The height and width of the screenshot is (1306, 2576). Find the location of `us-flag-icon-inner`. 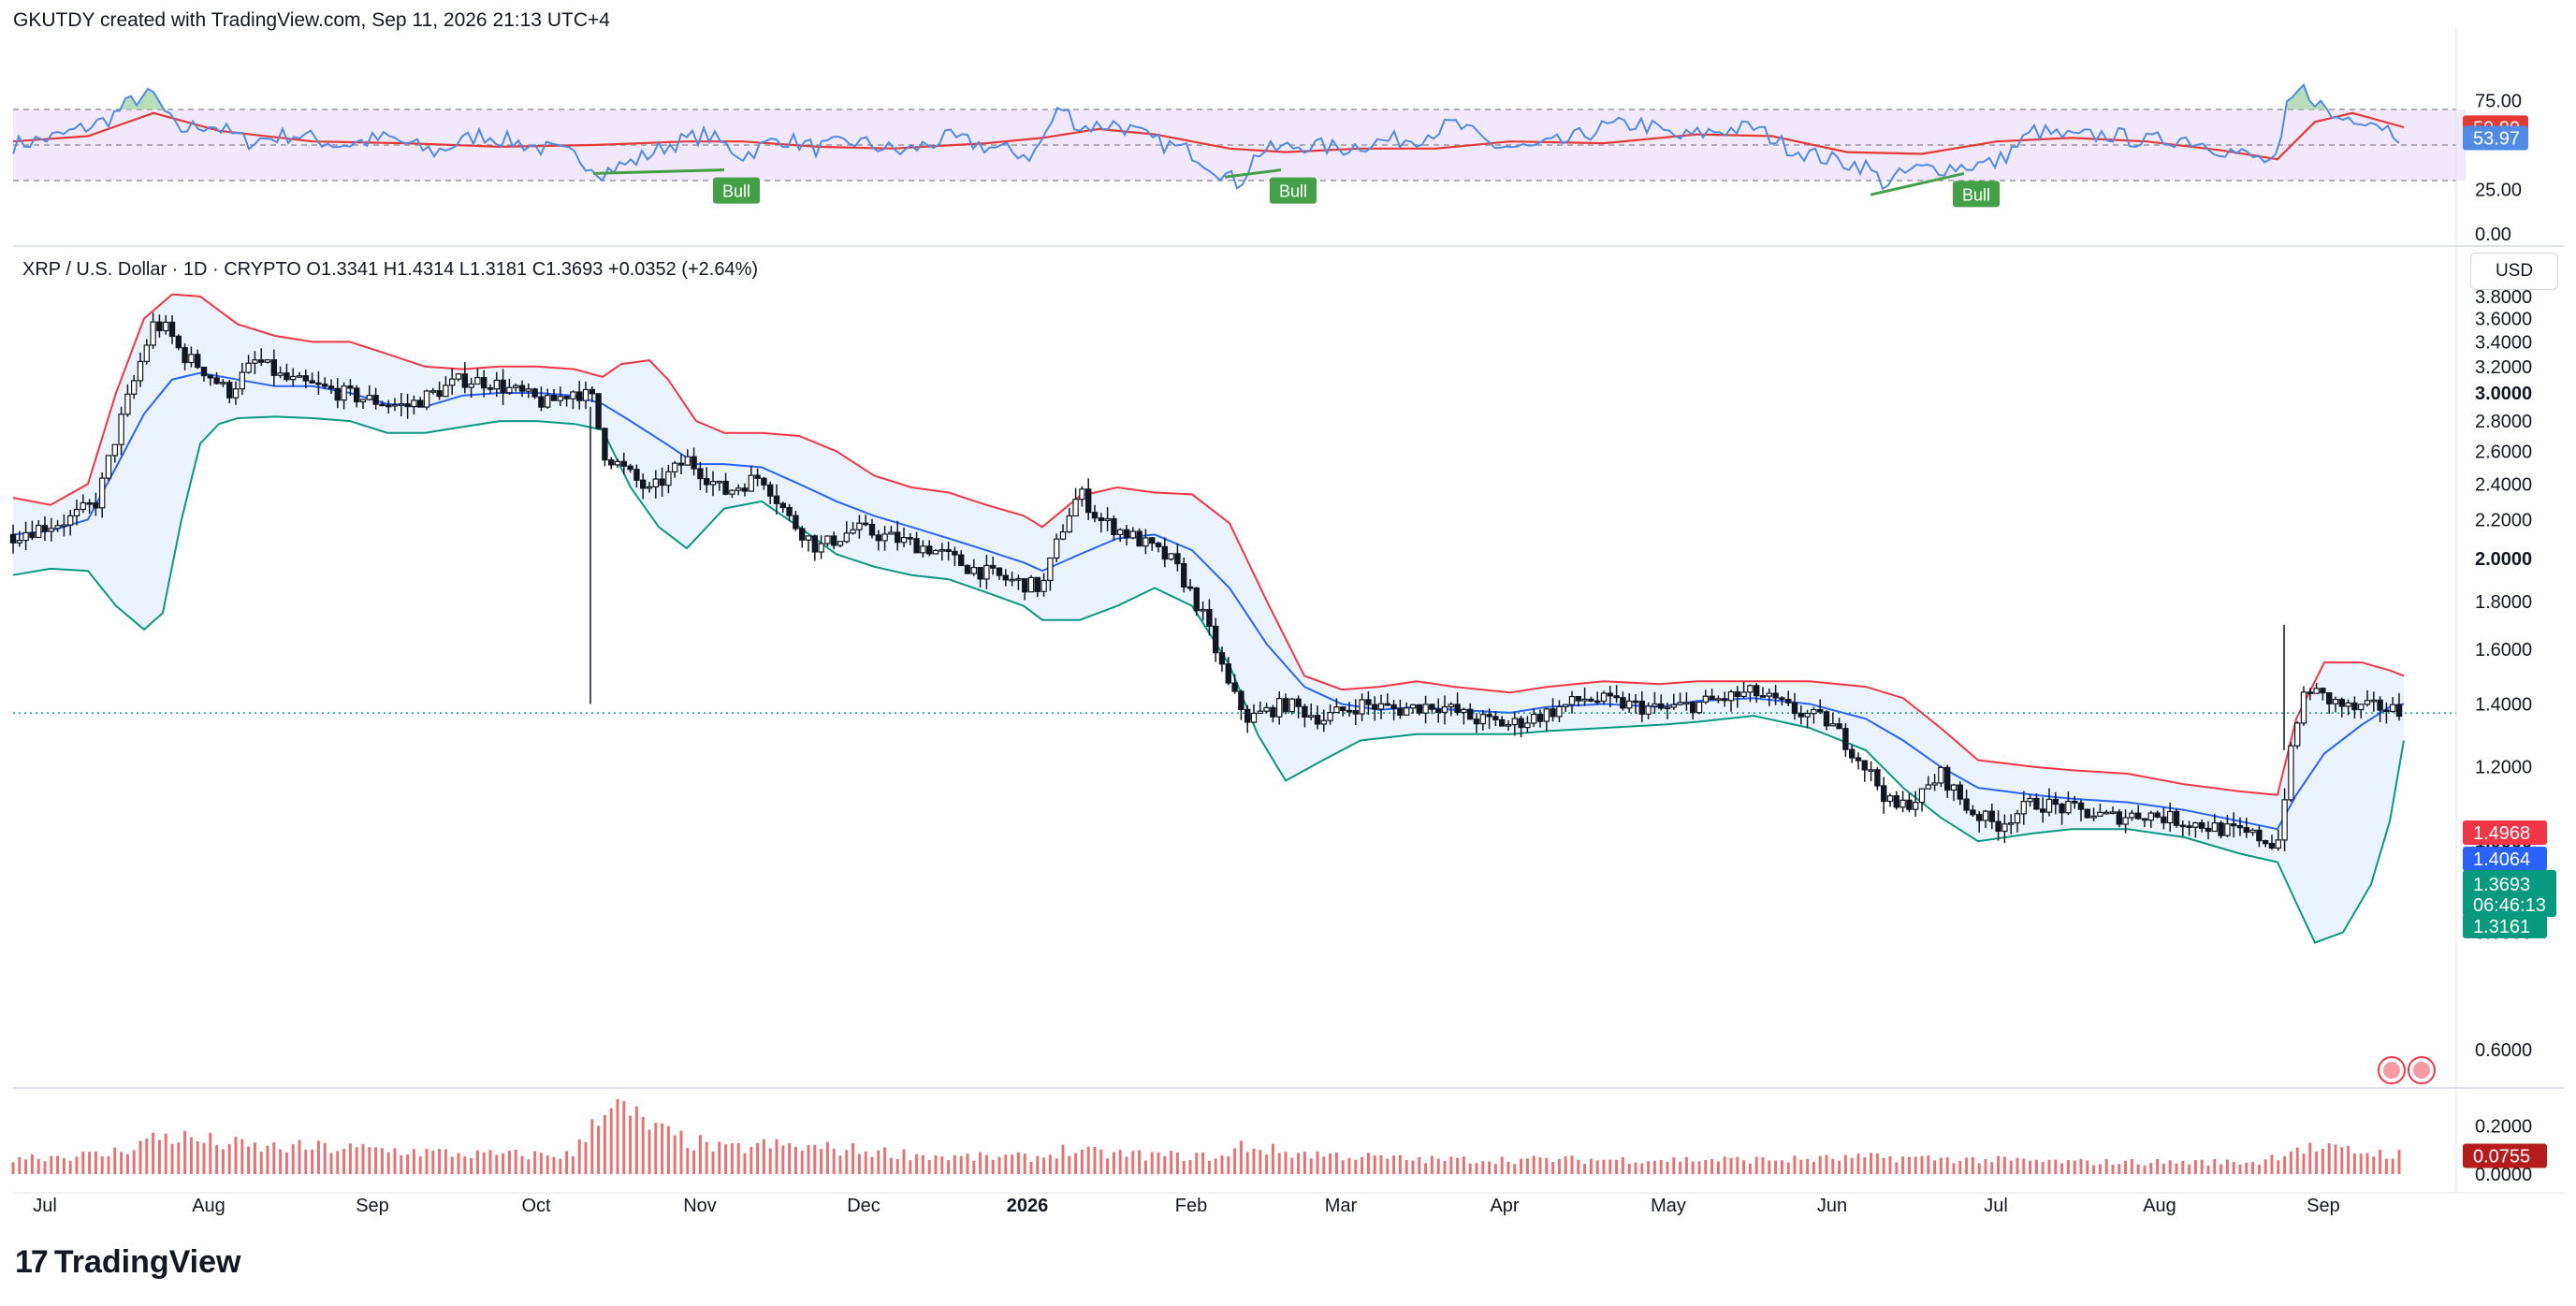

us-flag-icon-inner is located at coordinates (2391, 1070).